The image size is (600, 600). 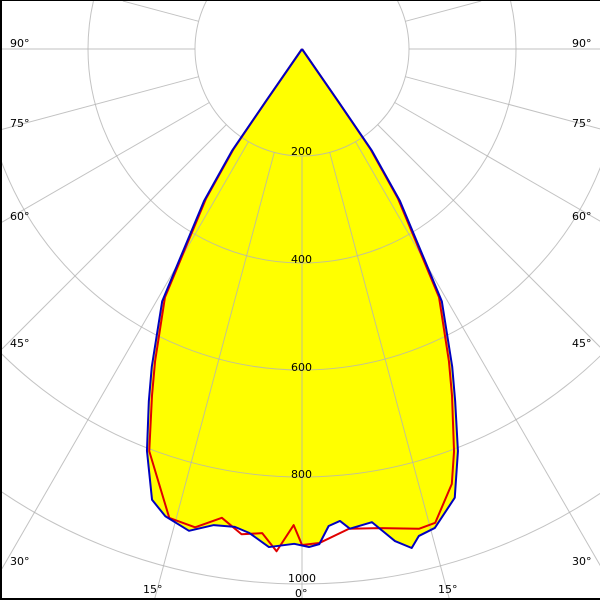 I want to click on angle-label-left-45: 45°, so click(x=20, y=343).